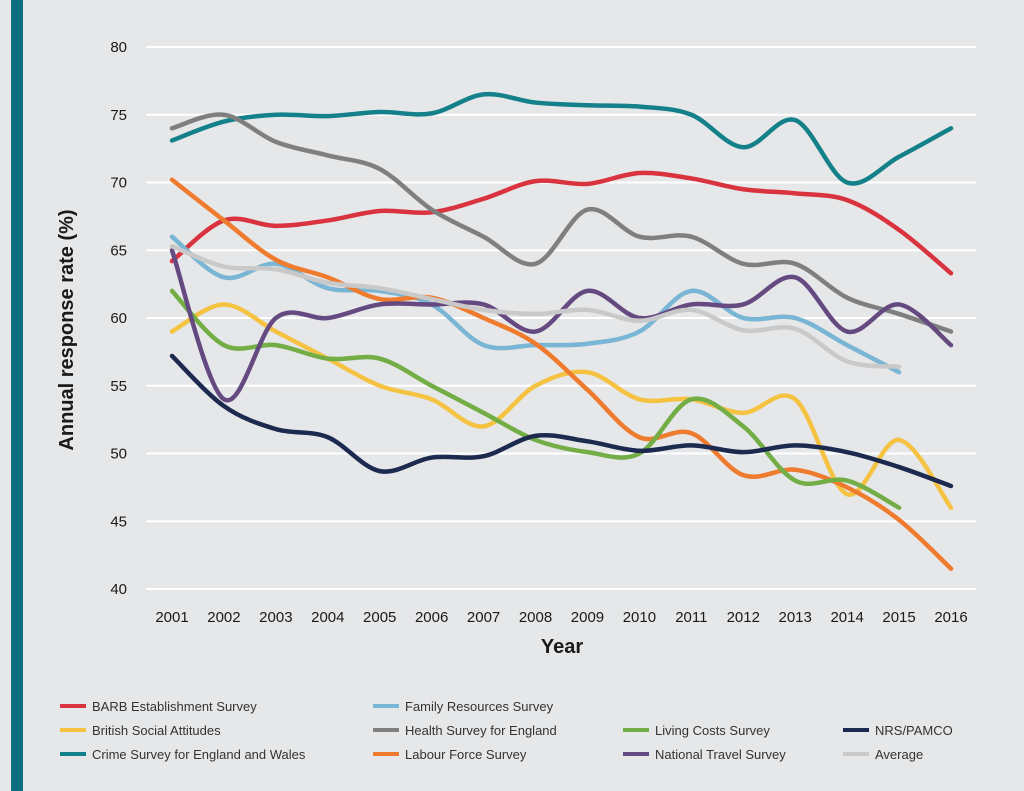  I want to click on legend-item-labour-force-survey: Labour Force Survey, so click(449, 754).